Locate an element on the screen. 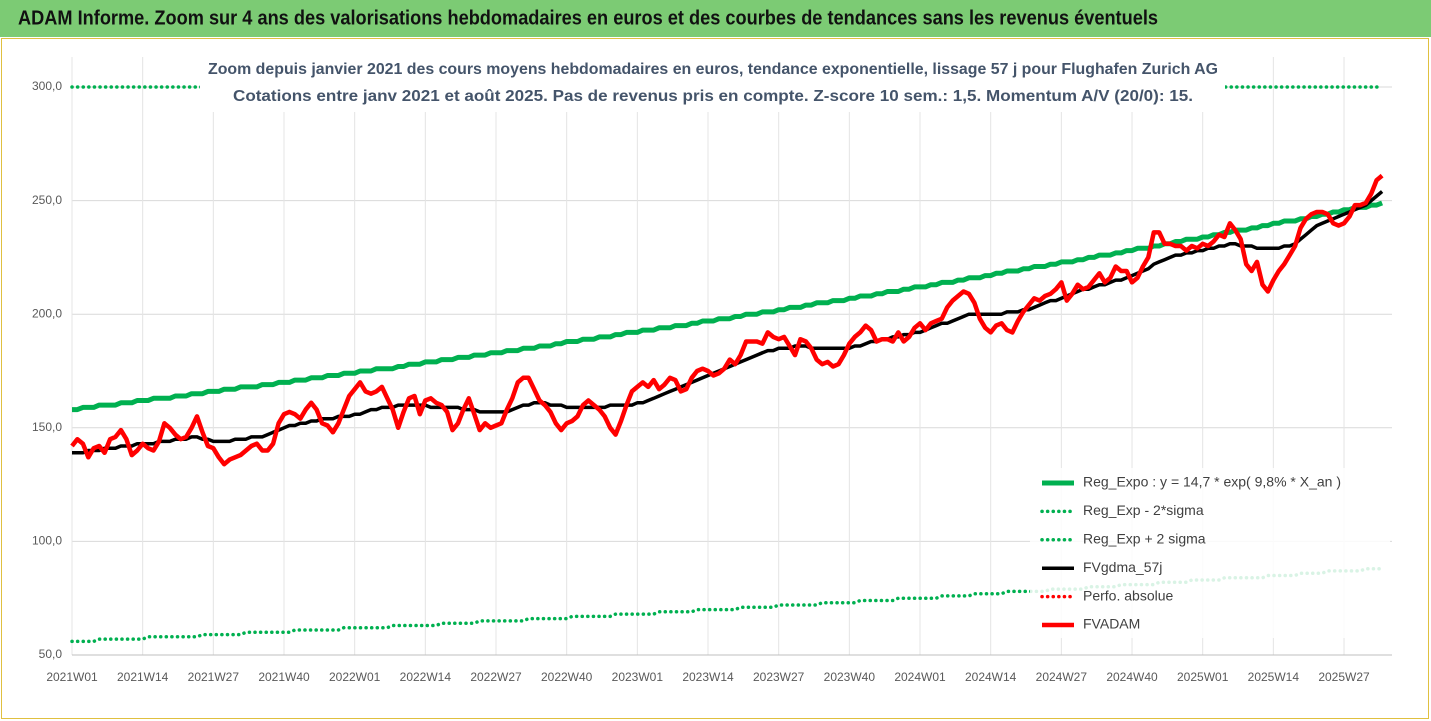 This screenshot has width=1431, height=721. x-tick-label: 2024W27 is located at coordinates (1062, 677).